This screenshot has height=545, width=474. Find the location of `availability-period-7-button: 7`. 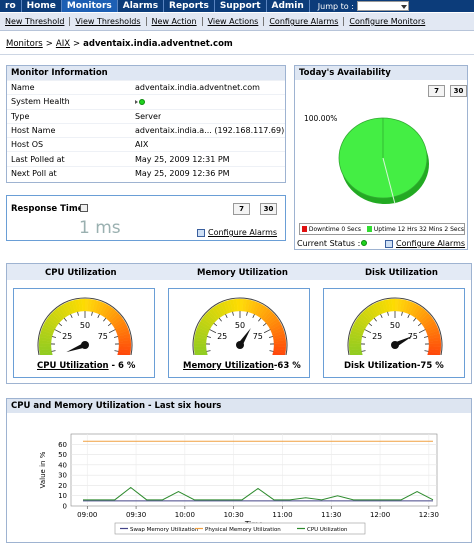

availability-period-7-button: 7 is located at coordinates (436, 91).